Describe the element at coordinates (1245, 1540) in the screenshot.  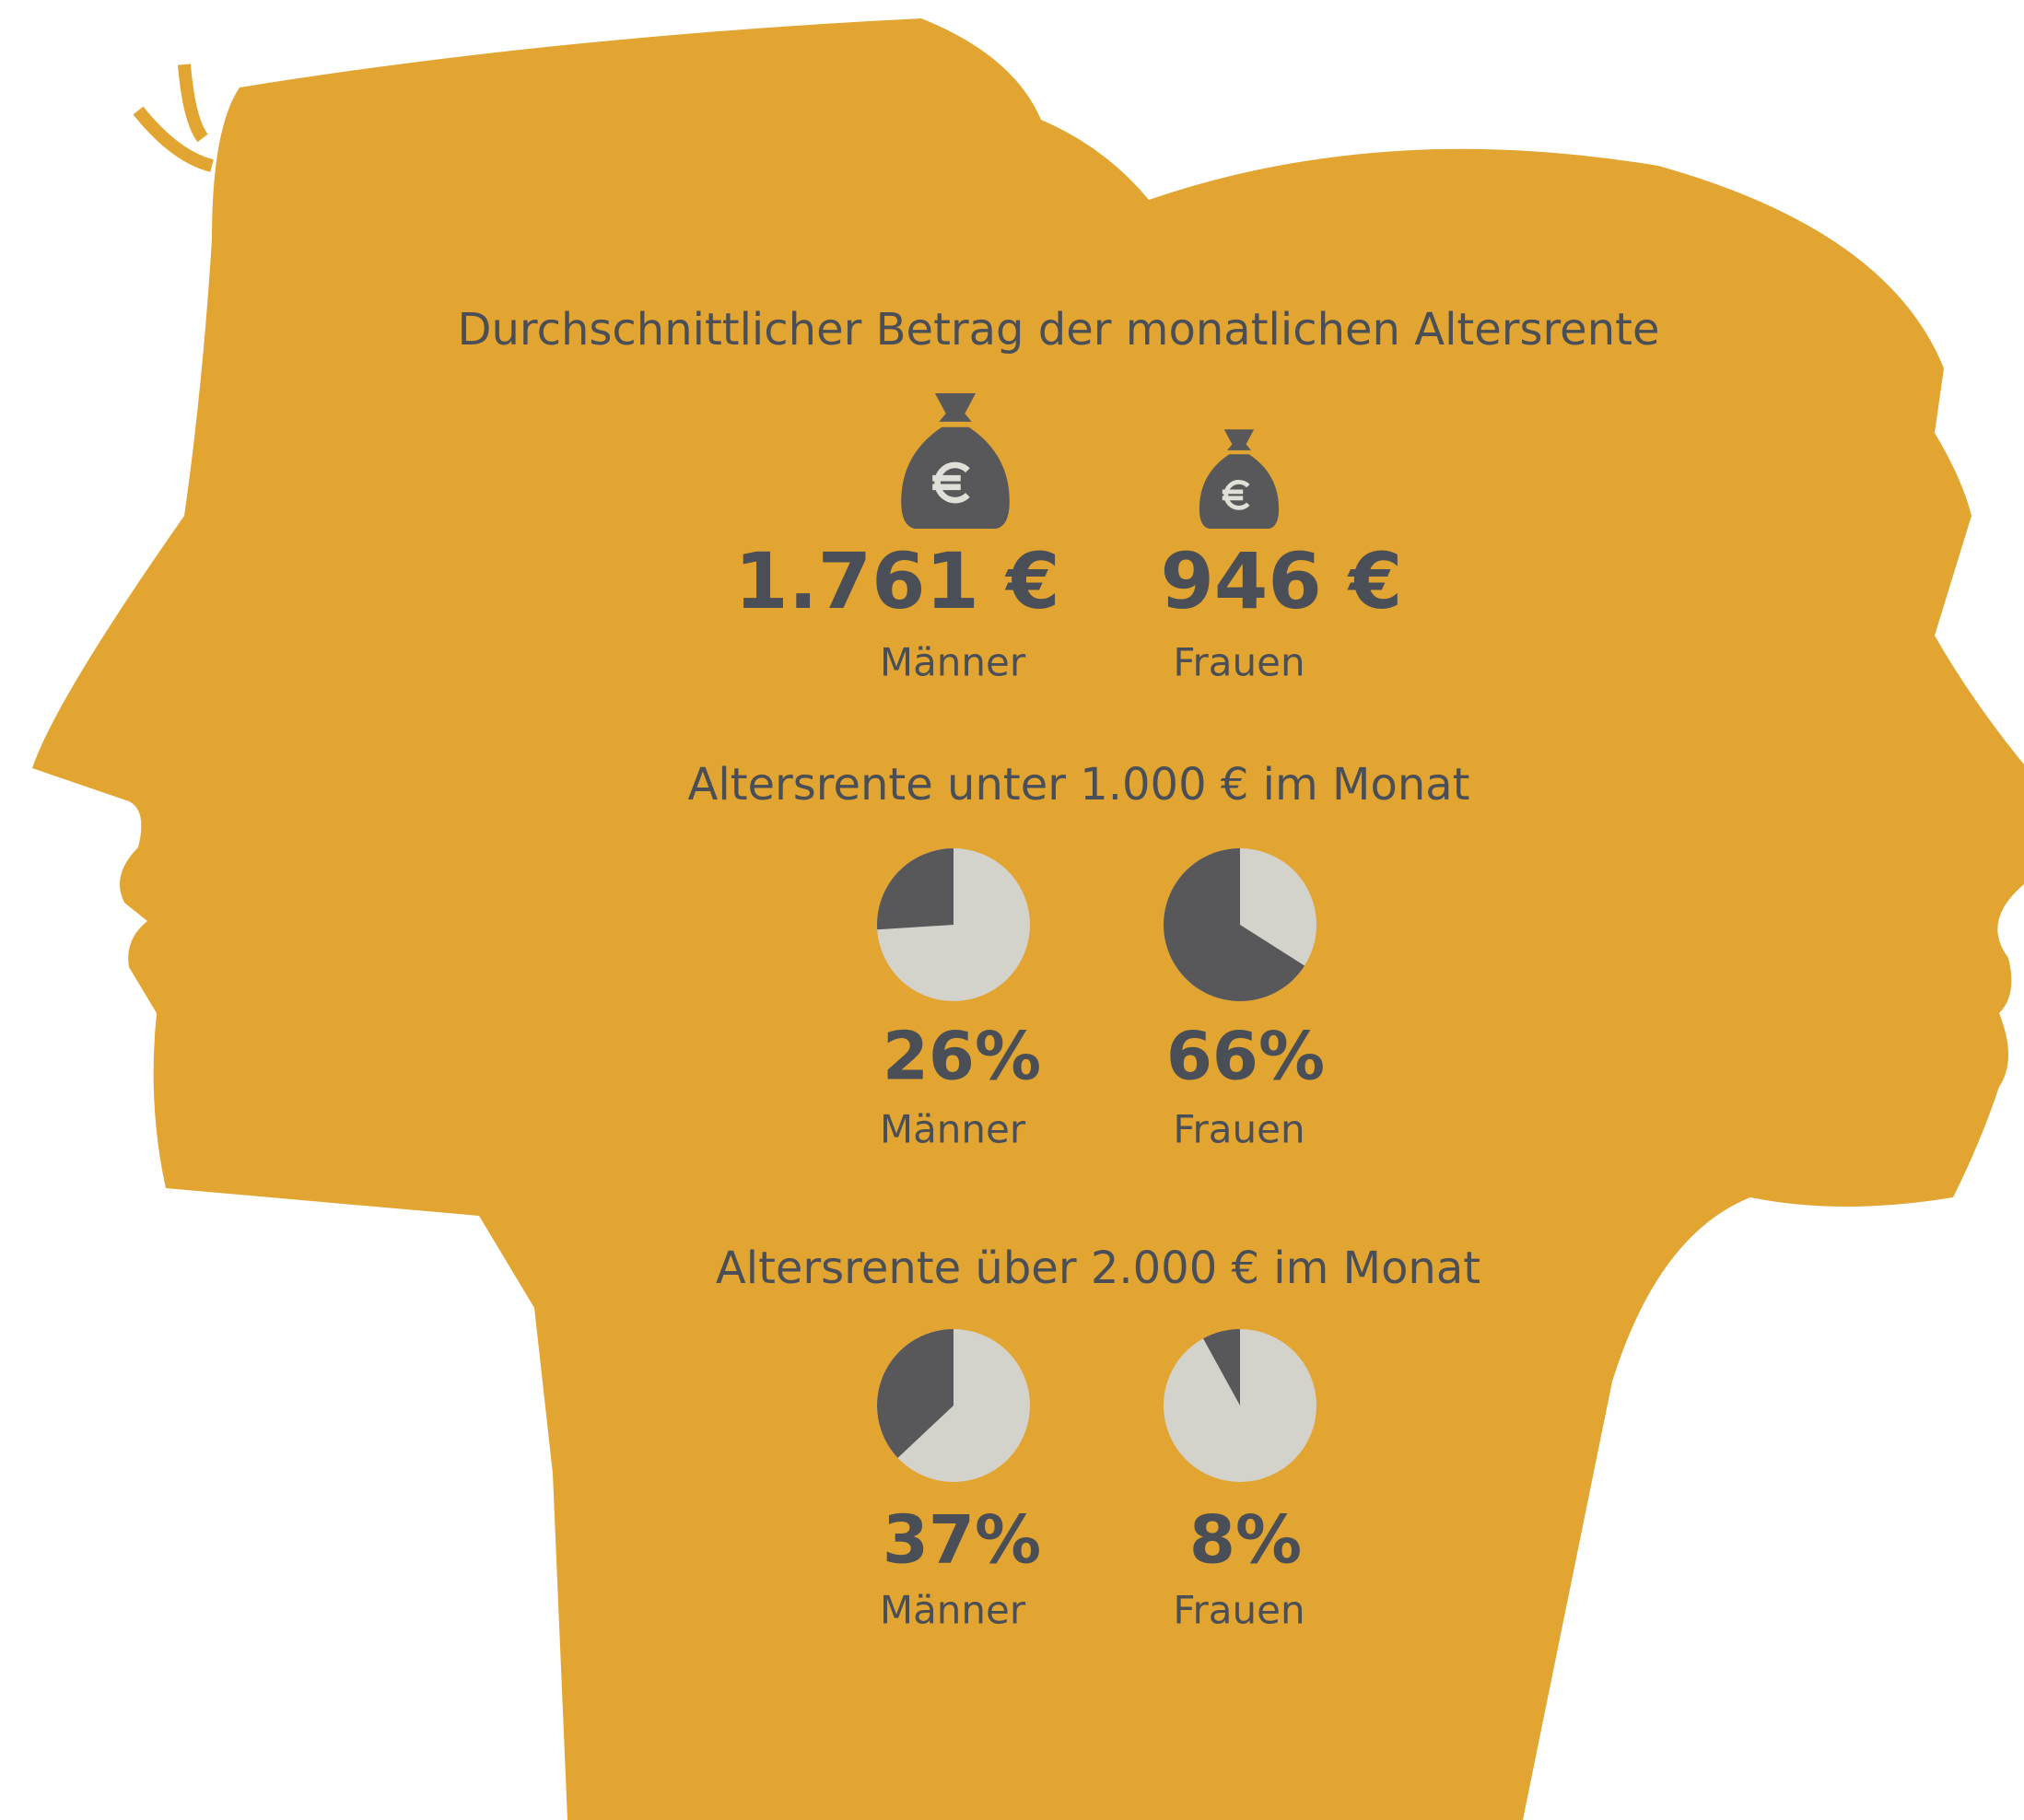
I see `value-label: 8%` at that location.